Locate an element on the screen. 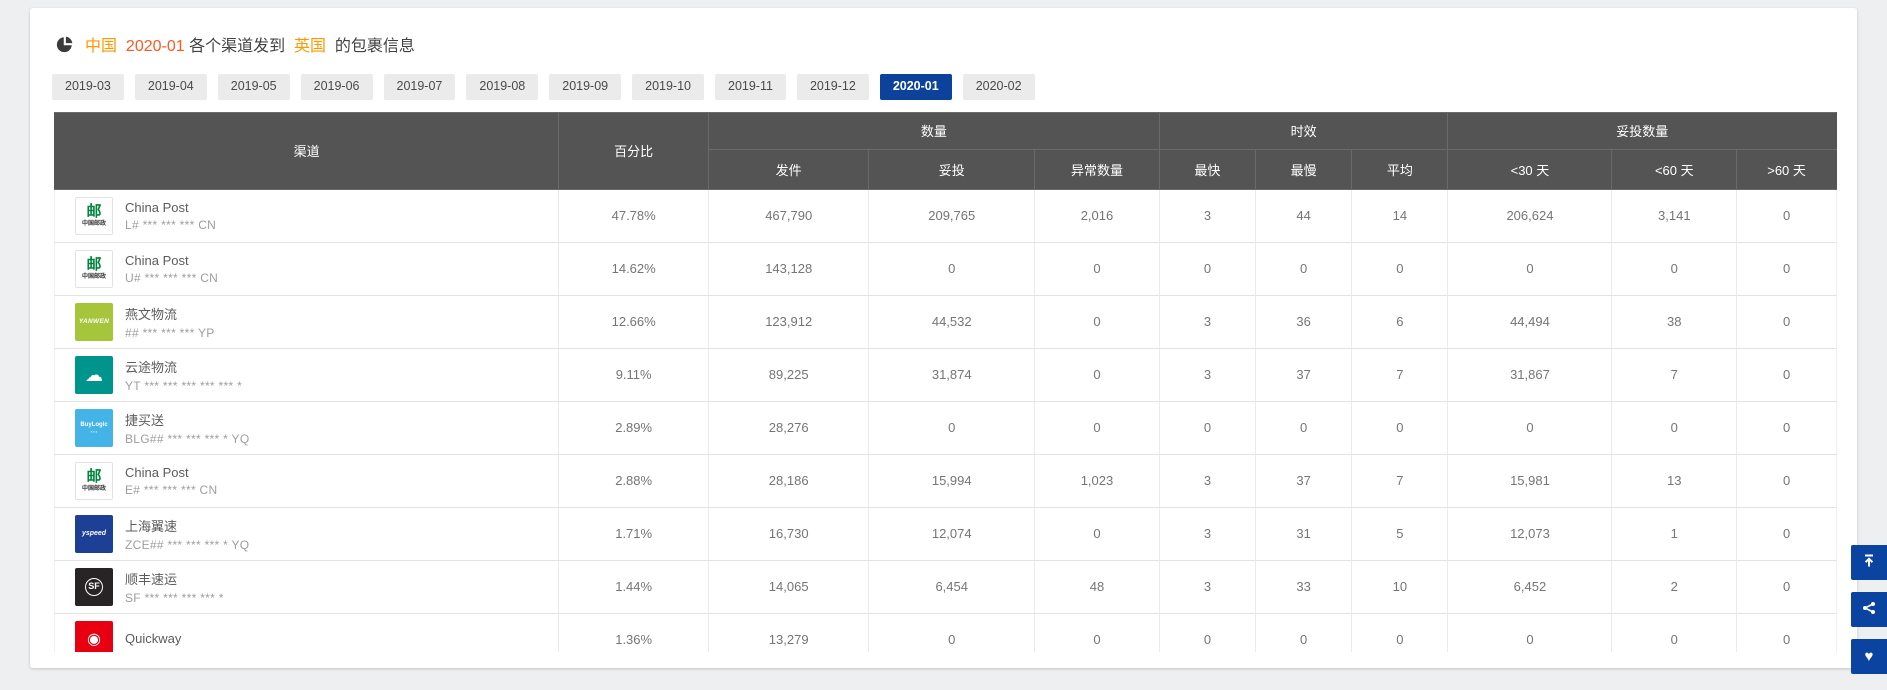  cell-average: 0 is located at coordinates (1400, 268).